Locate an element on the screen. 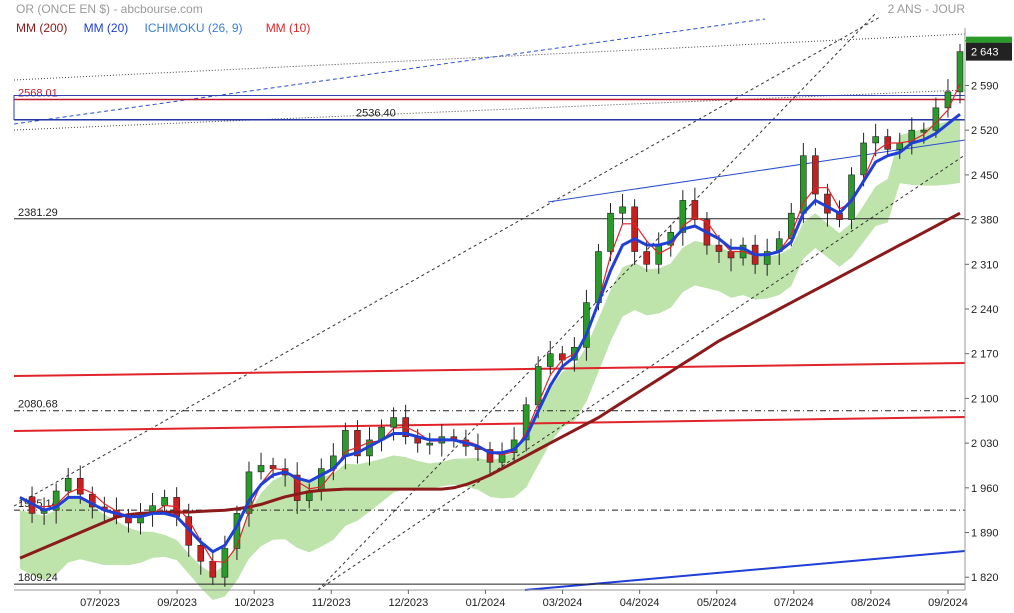  legend-entry-3: MM (10) is located at coordinates (288, 28).